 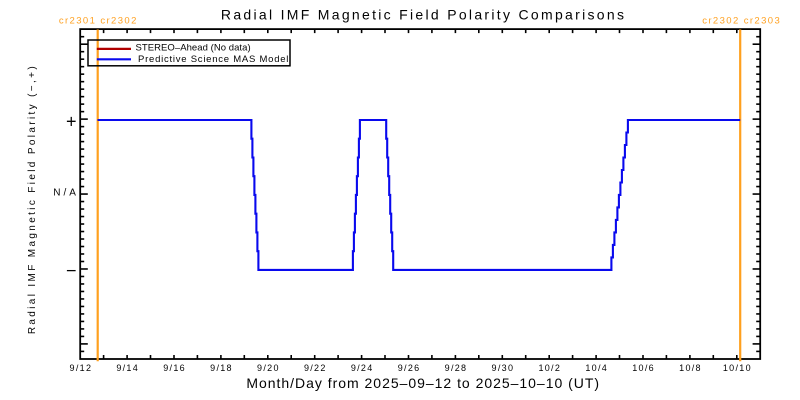 I want to click on svg-text: cr2301 cr2302, so click(x=98, y=20).